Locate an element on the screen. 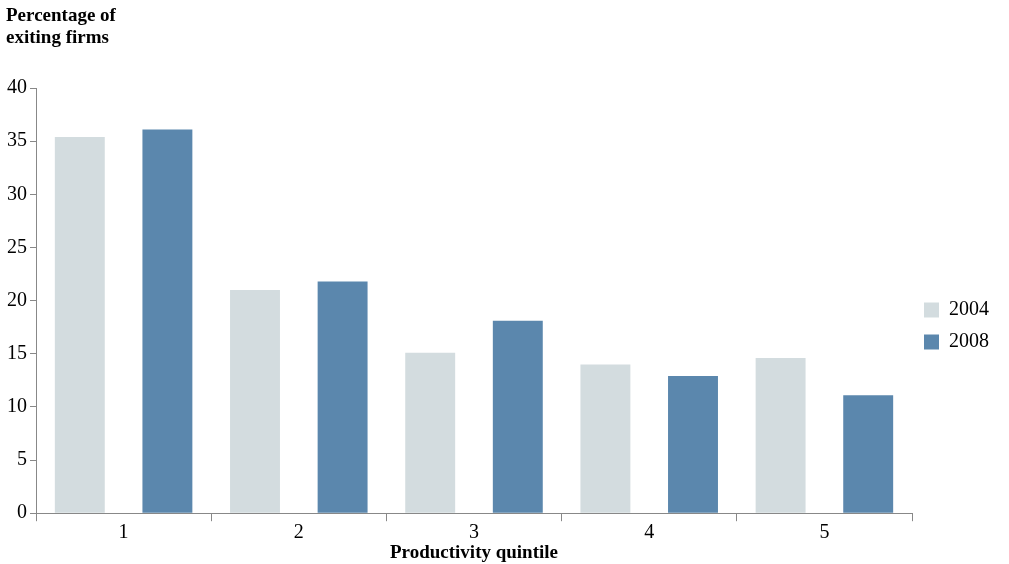  y-tick-label: 10 is located at coordinates (17, 405).